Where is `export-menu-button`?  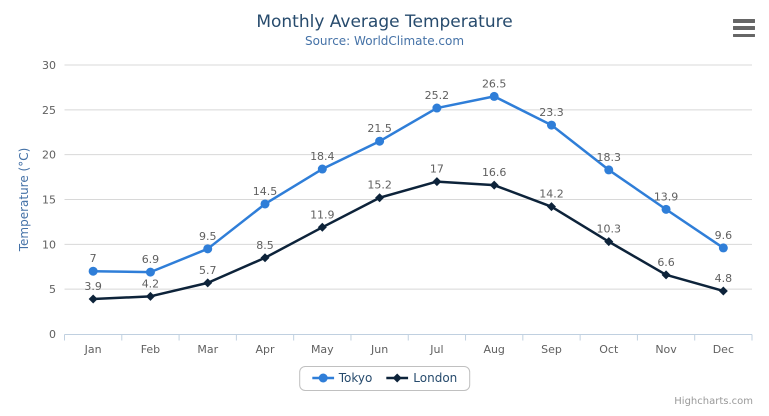
export-menu-button is located at coordinates (744, 28).